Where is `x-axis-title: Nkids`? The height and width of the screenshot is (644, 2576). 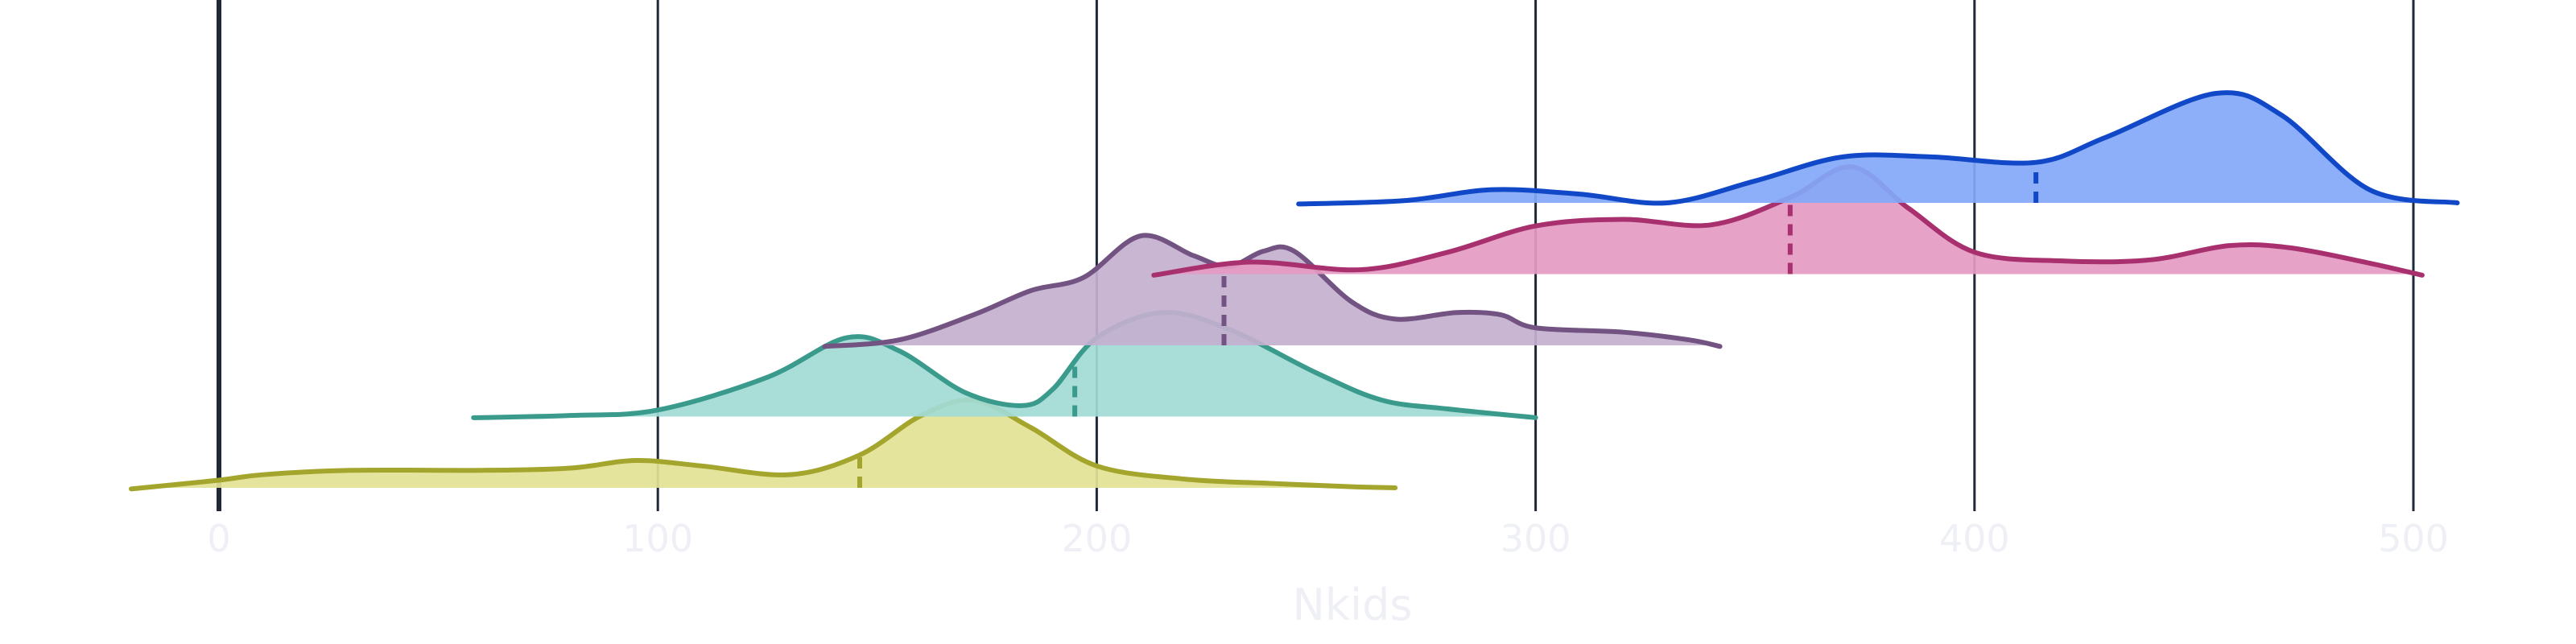 x-axis-title: Nkids is located at coordinates (1352, 605).